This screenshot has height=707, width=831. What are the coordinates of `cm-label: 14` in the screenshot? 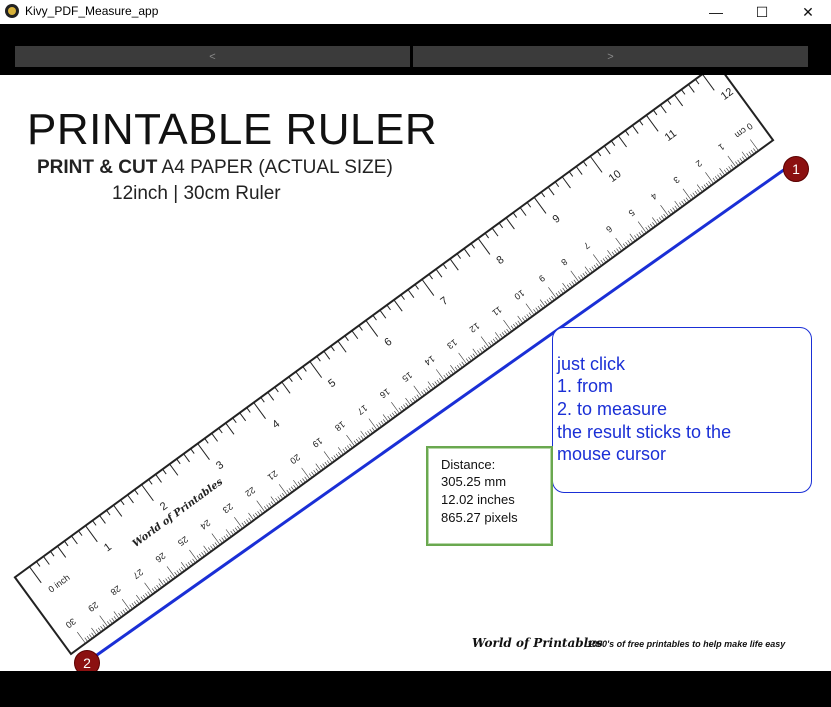 It's located at (430, 361).